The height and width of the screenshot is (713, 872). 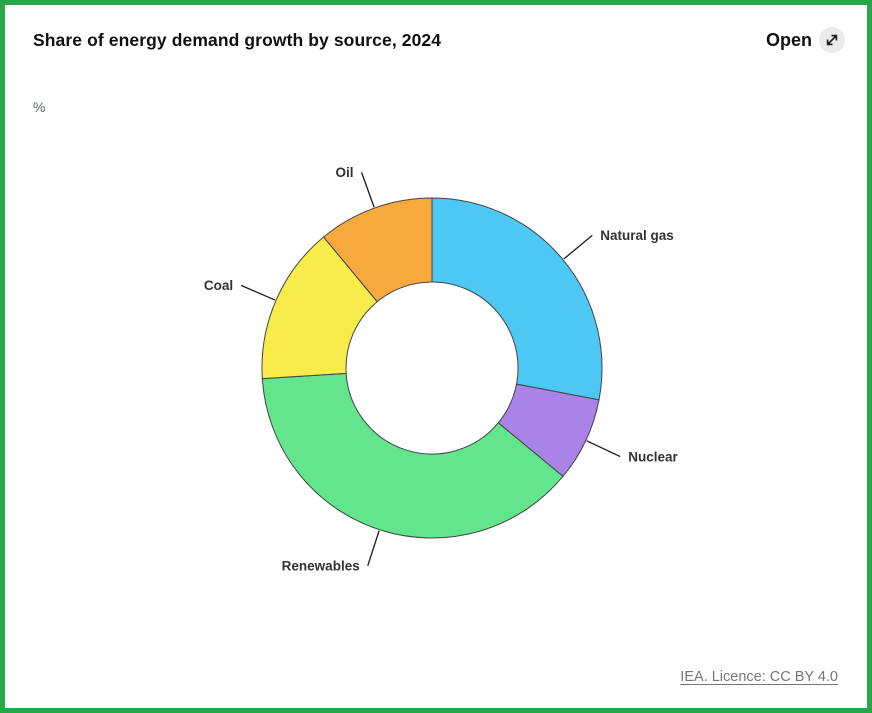 What do you see at coordinates (258, 292) in the screenshot?
I see `leader-line-coal` at bounding box center [258, 292].